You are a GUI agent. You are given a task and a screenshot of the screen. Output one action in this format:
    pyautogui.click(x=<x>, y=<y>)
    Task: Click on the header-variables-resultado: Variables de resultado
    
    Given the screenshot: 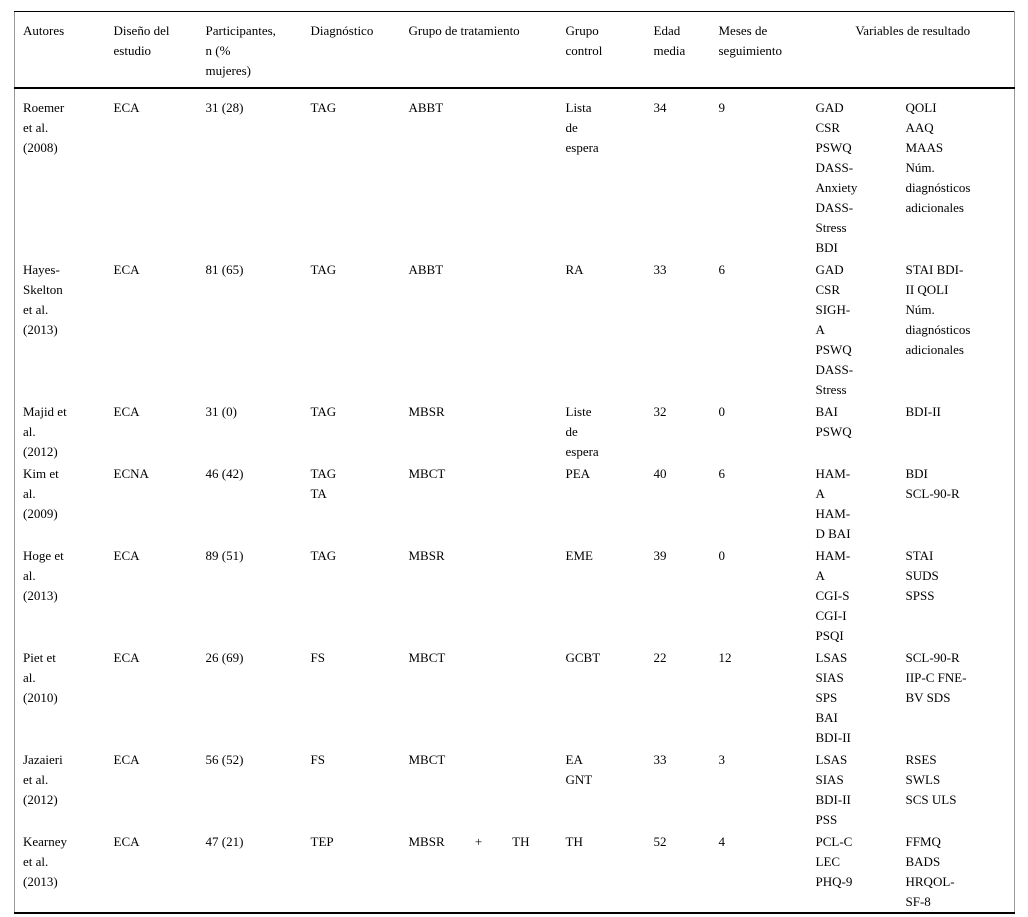 What is the action you would take?
    pyautogui.click(x=911, y=50)
    